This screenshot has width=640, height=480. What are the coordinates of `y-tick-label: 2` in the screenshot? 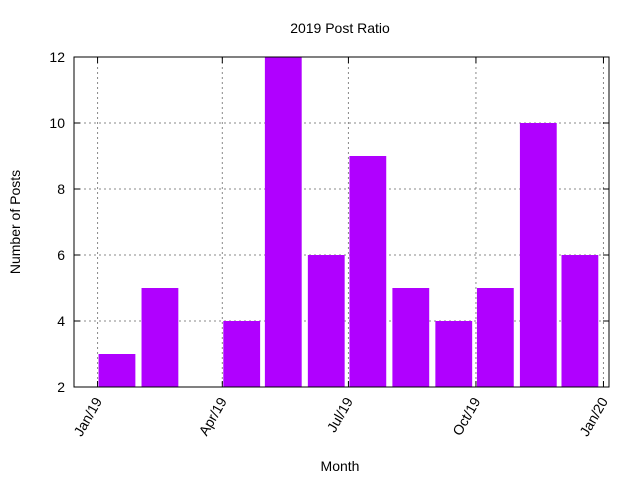 It's located at (61, 387).